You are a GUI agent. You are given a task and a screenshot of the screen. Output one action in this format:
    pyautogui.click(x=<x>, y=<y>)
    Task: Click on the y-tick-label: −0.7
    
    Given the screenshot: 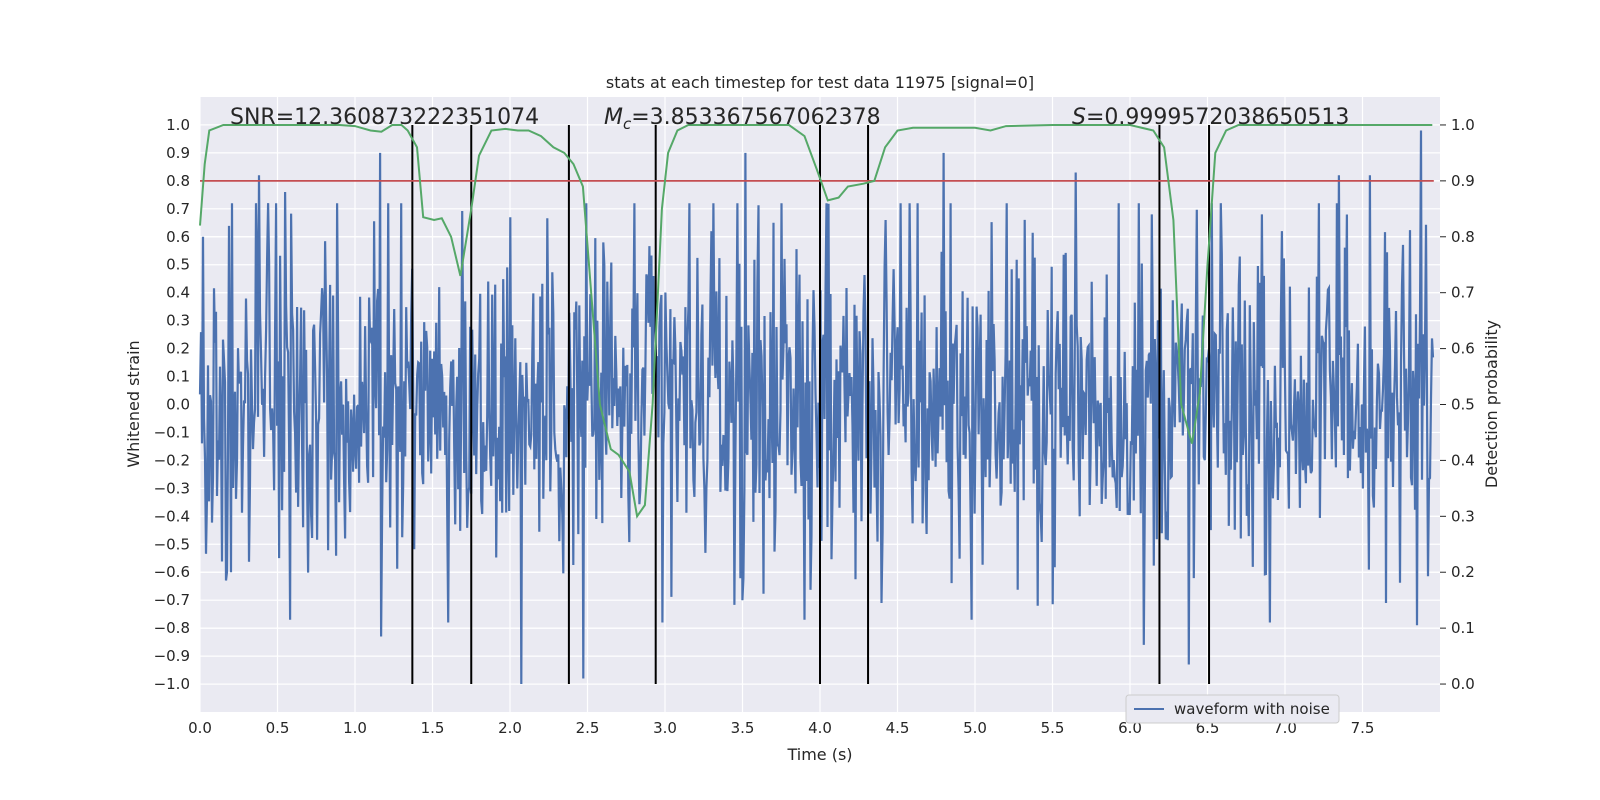 What is the action you would take?
    pyautogui.click(x=172, y=600)
    